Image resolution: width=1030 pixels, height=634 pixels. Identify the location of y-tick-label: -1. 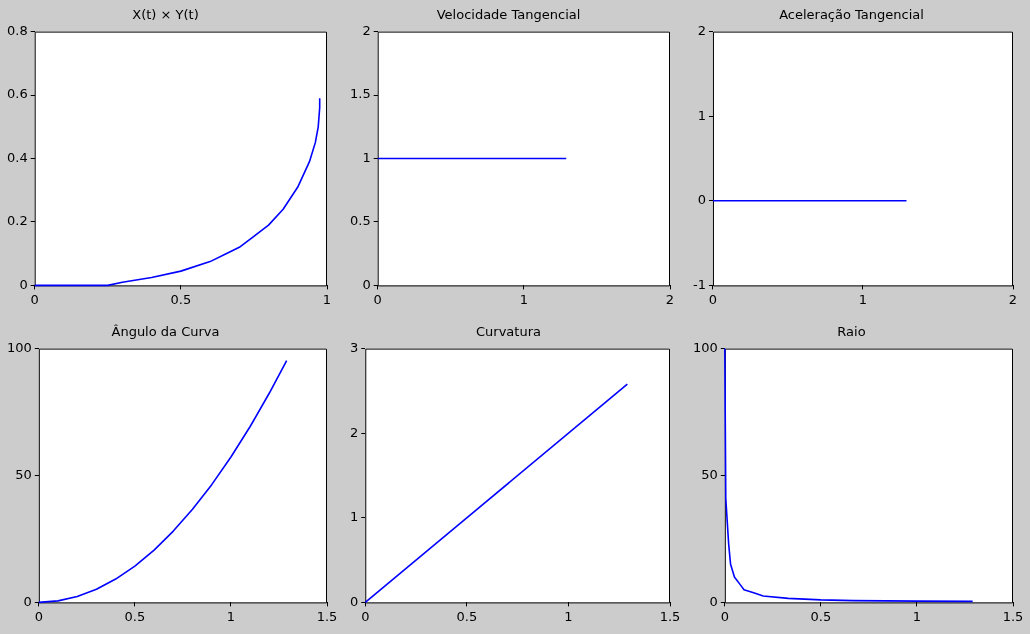
(699, 284).